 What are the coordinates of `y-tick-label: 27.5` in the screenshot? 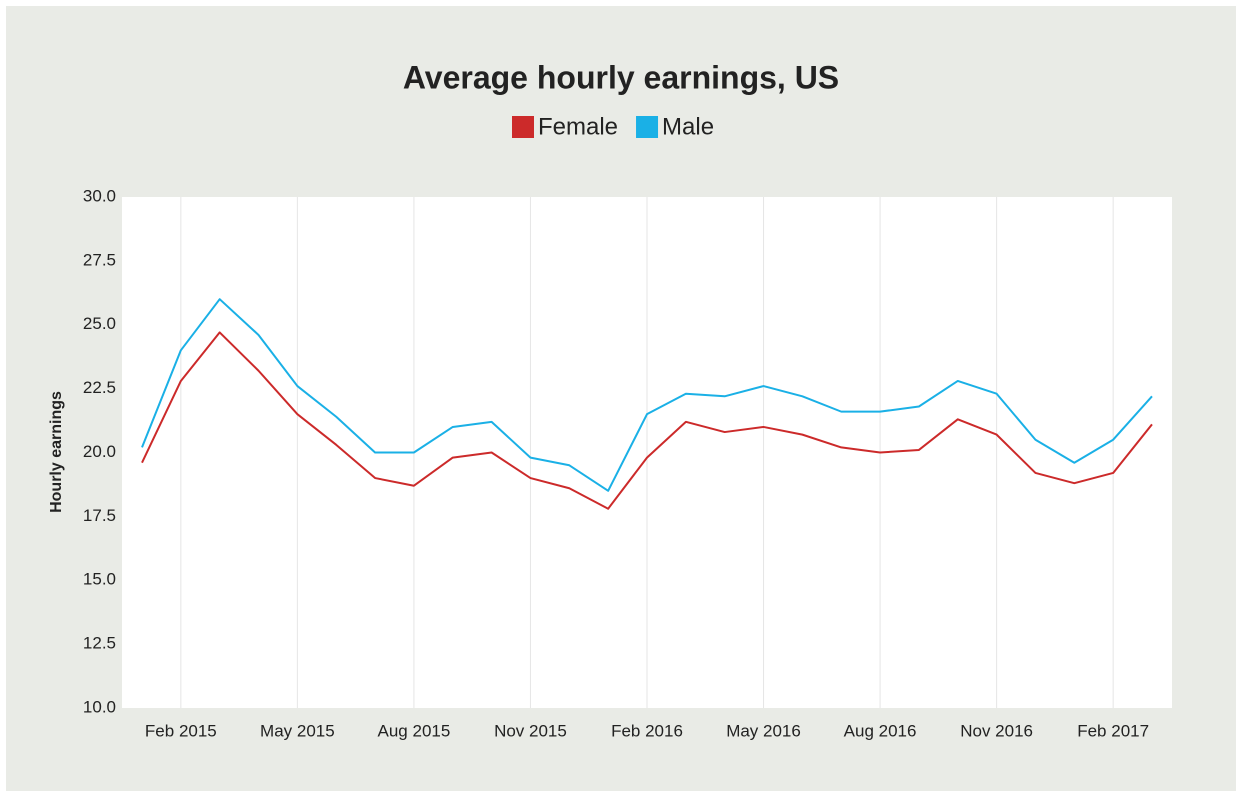 It's located at (99, 259).